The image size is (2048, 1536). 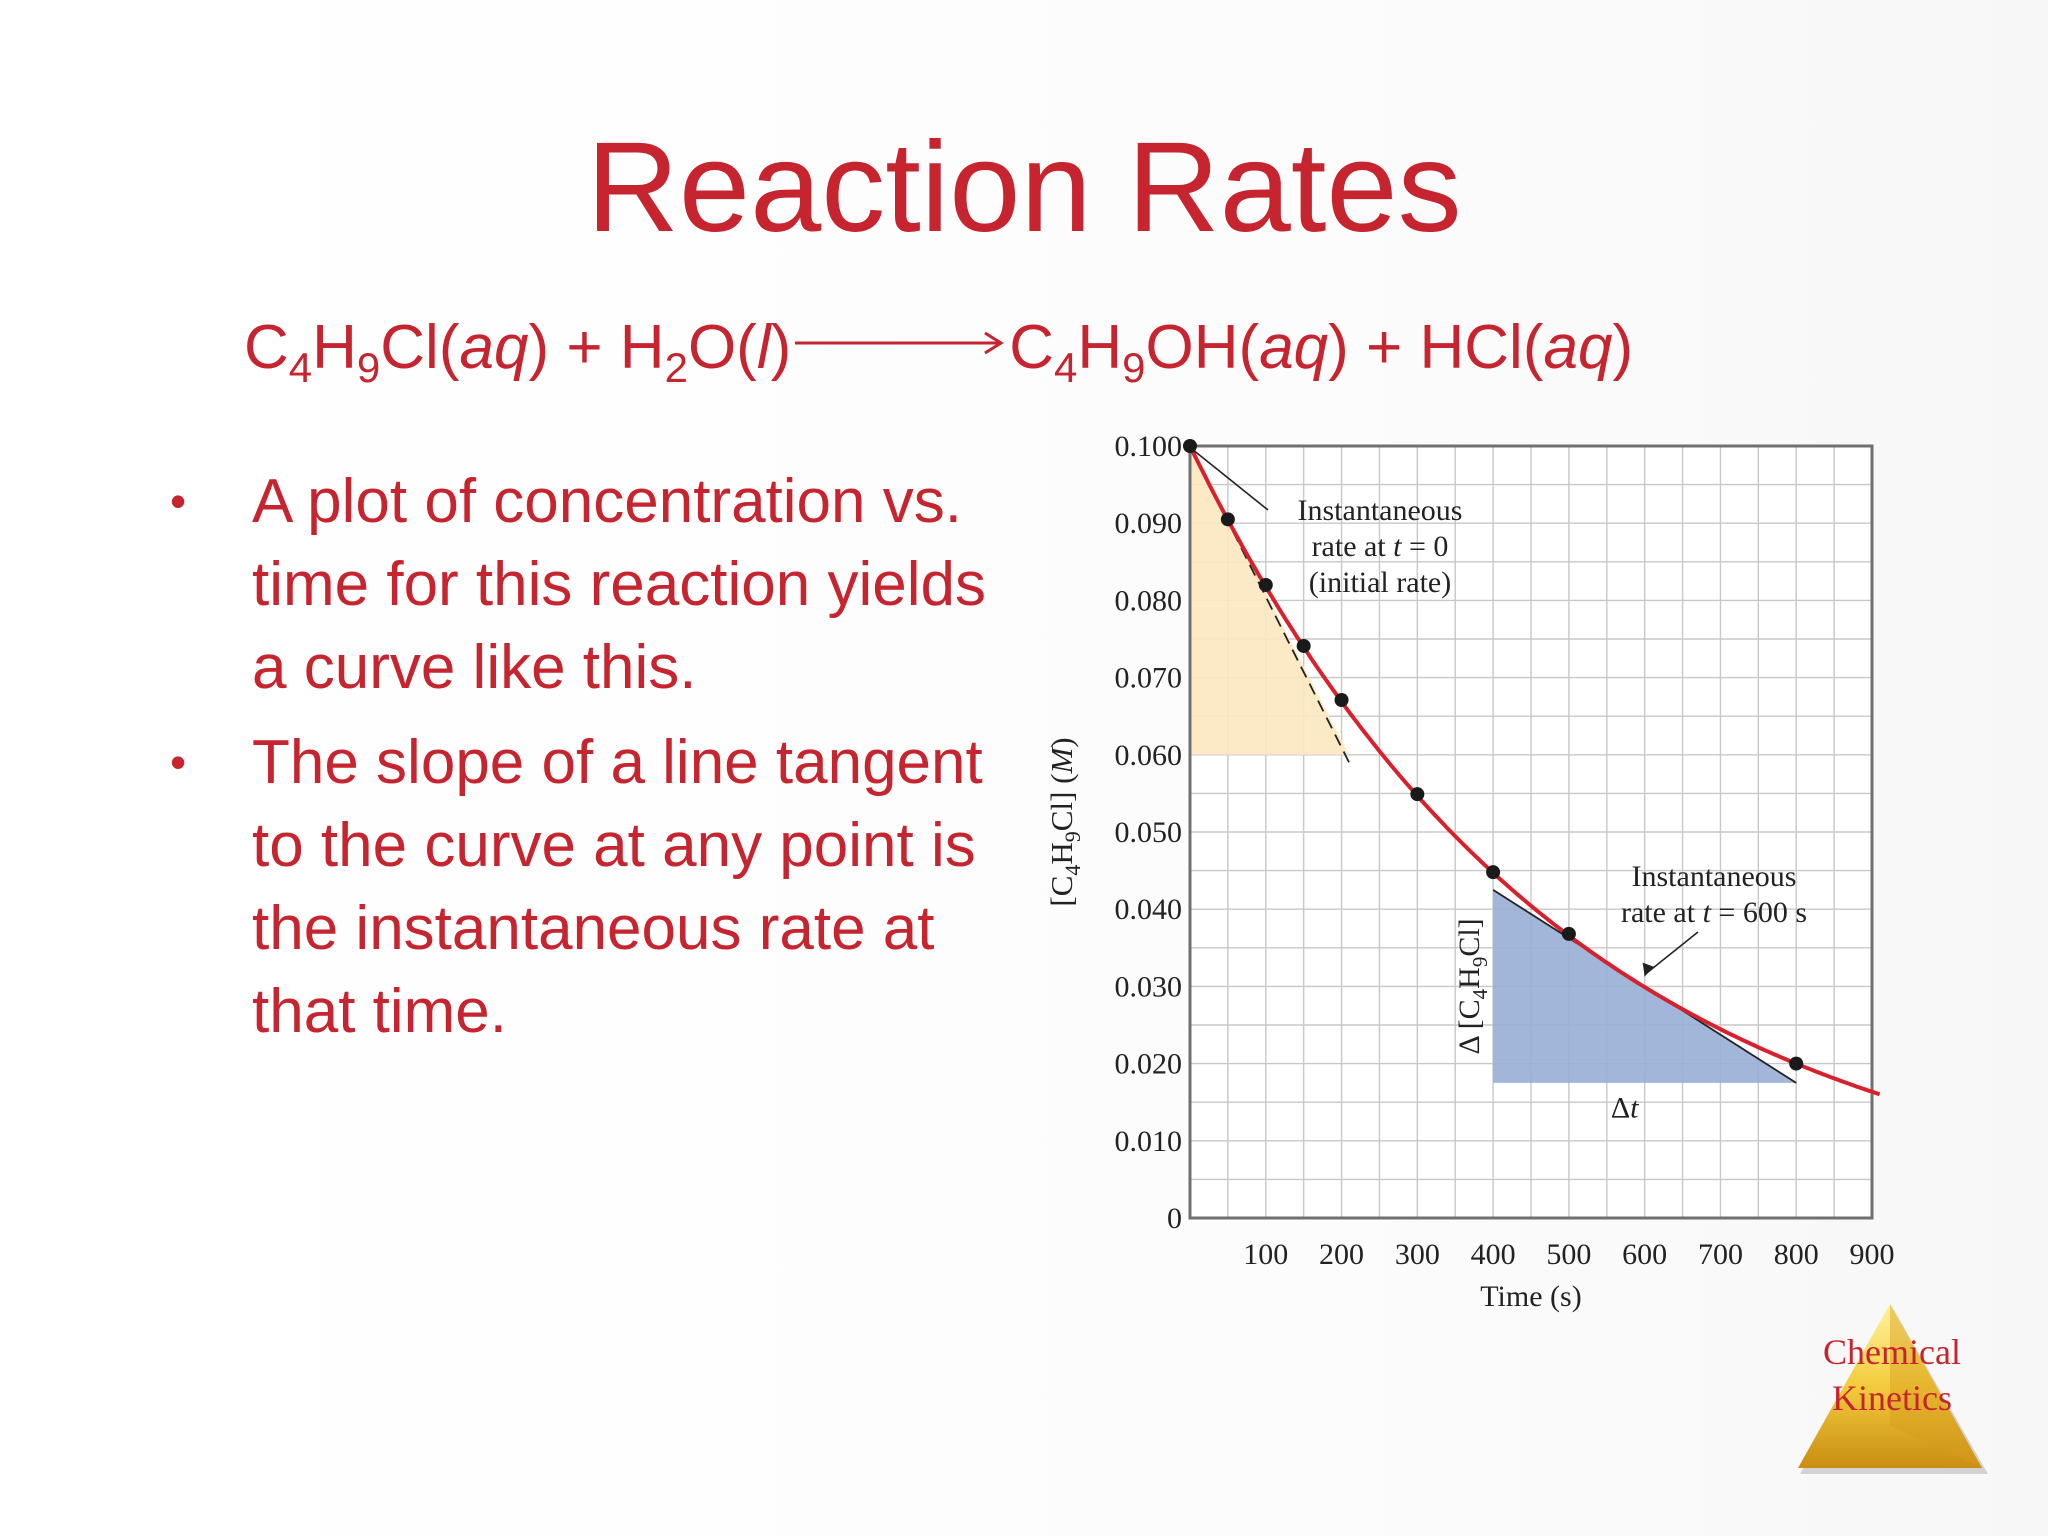 What do you see at coordinates (420, 347) in the screenshot?
I see `eq-r1-end: Cl(` at bounding box center [420, 347].